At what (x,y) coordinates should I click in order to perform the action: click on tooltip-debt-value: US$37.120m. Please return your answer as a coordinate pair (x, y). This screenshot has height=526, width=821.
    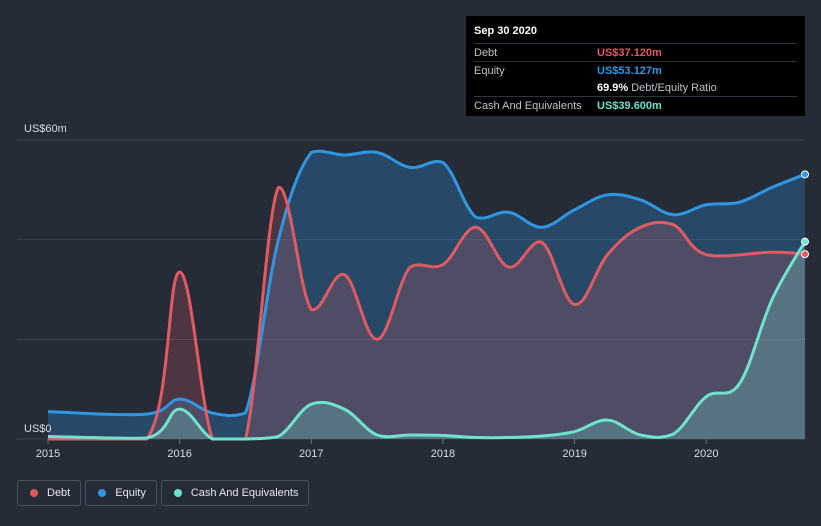
    Looking at the image, I should click on (629, 52).